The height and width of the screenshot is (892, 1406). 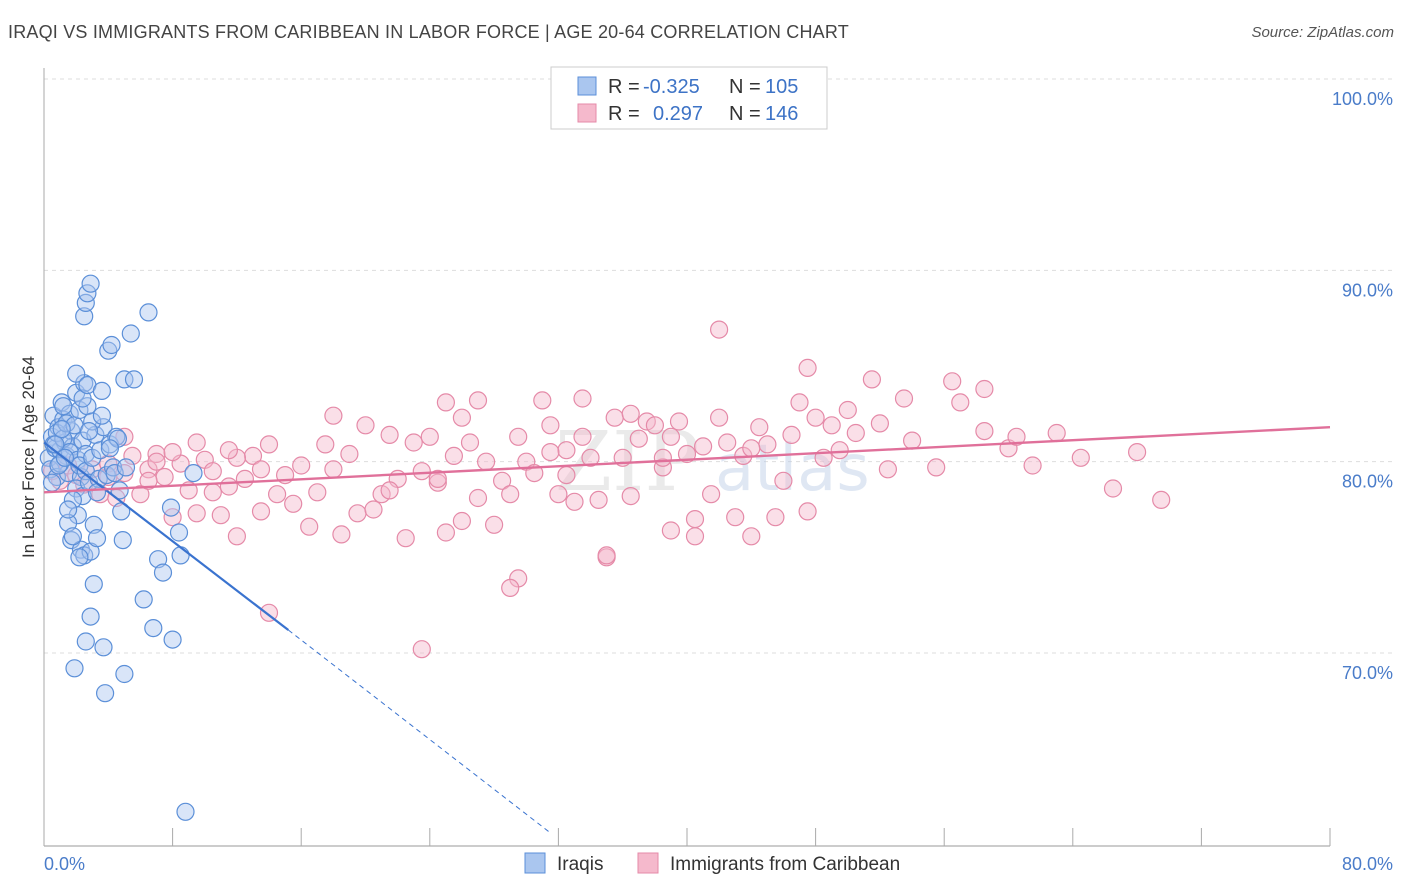 What do you see at coordinates (28, 457) in the screenshot?
I see `y-axis-title: In Labor Force | Age 20-64` at bounding box center [28, 457].